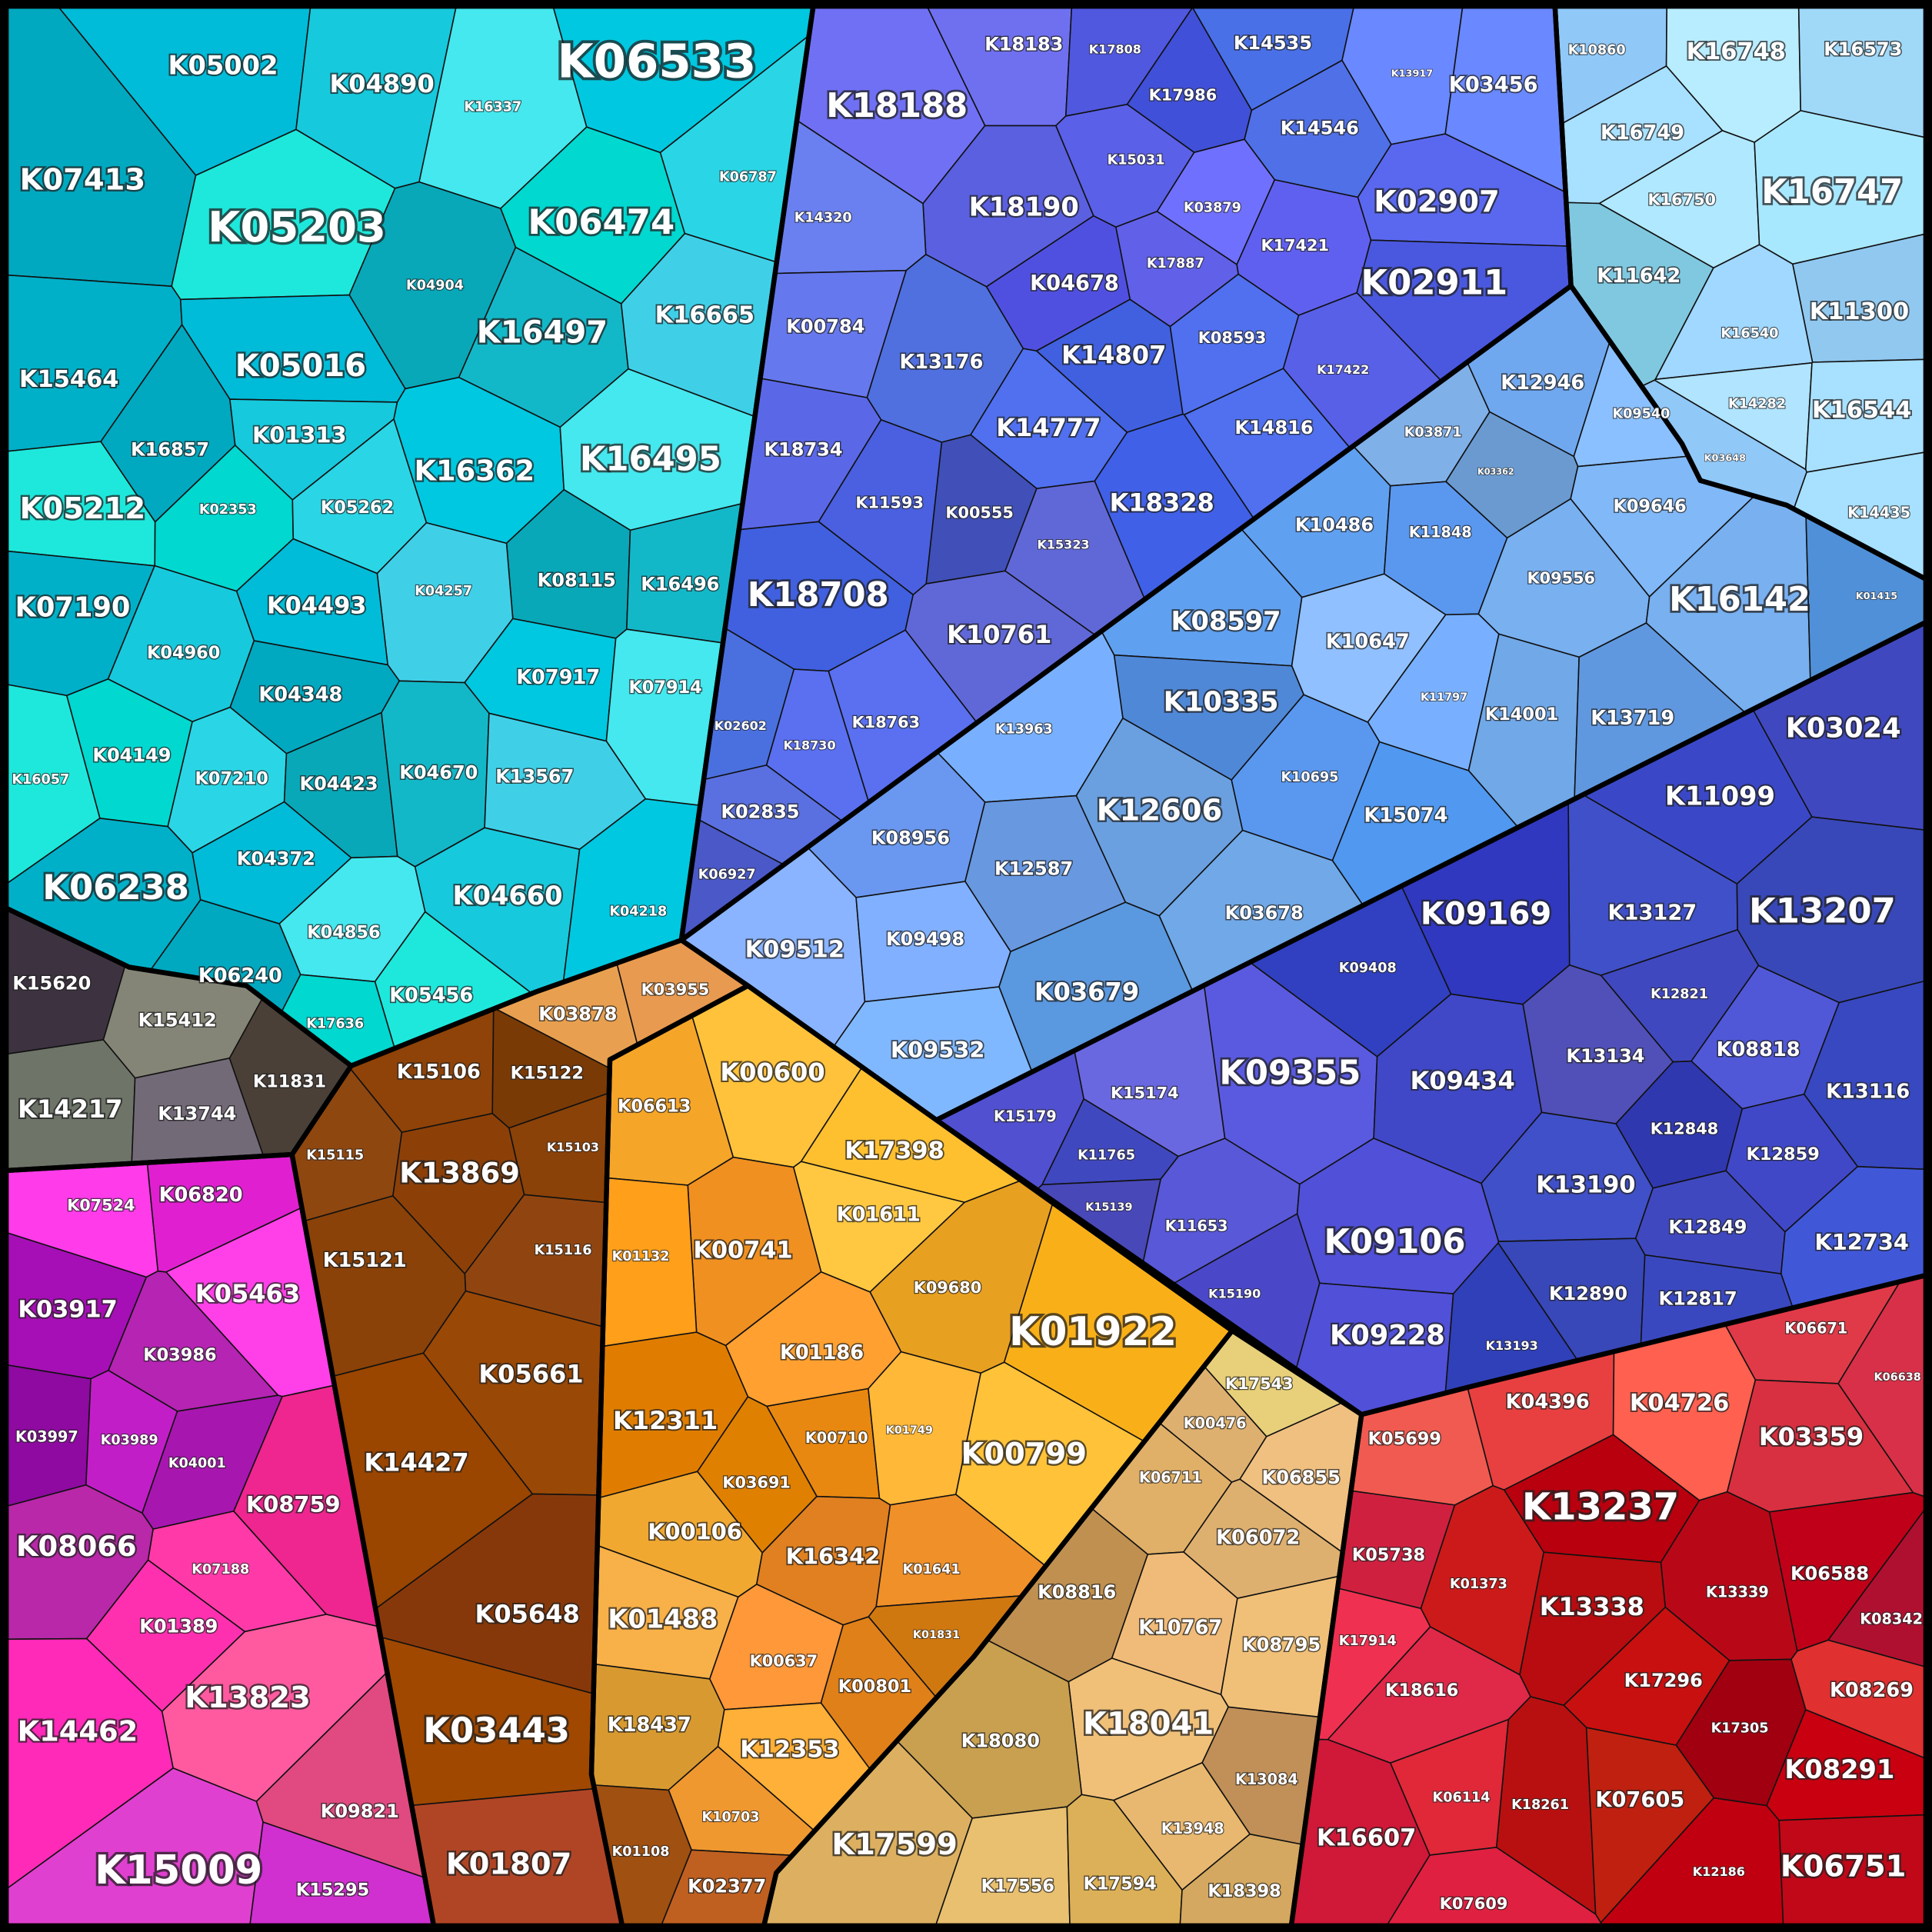 This screenshot has width=1932, height=1932. What do you see at coordinates (496, 1730) in the screenshot?
I see `cell-label: K03443` at bounding box center [496, 1730].